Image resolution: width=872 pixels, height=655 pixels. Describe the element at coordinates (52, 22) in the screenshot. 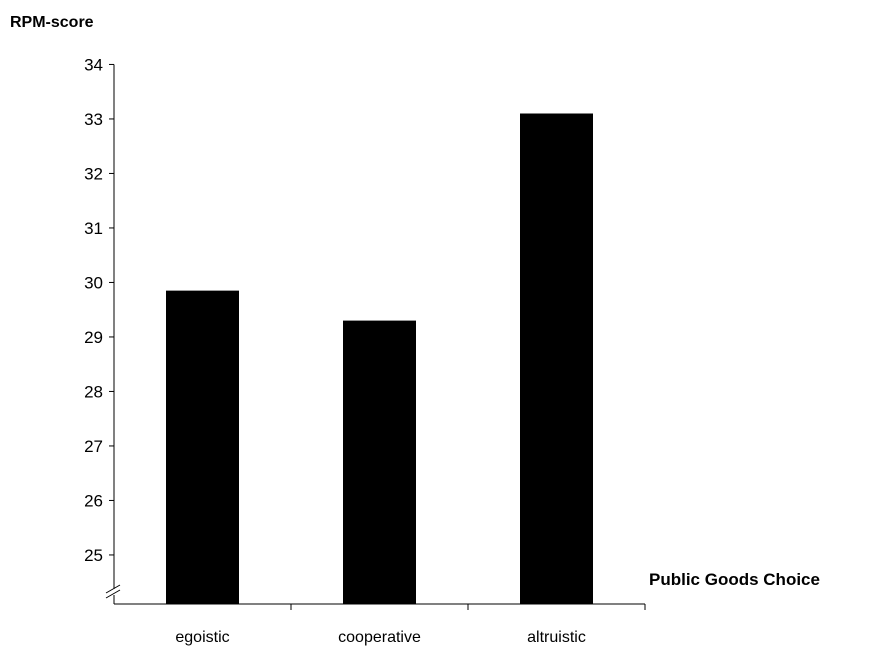

I see `y-axis-label: RPM-score` at that location.